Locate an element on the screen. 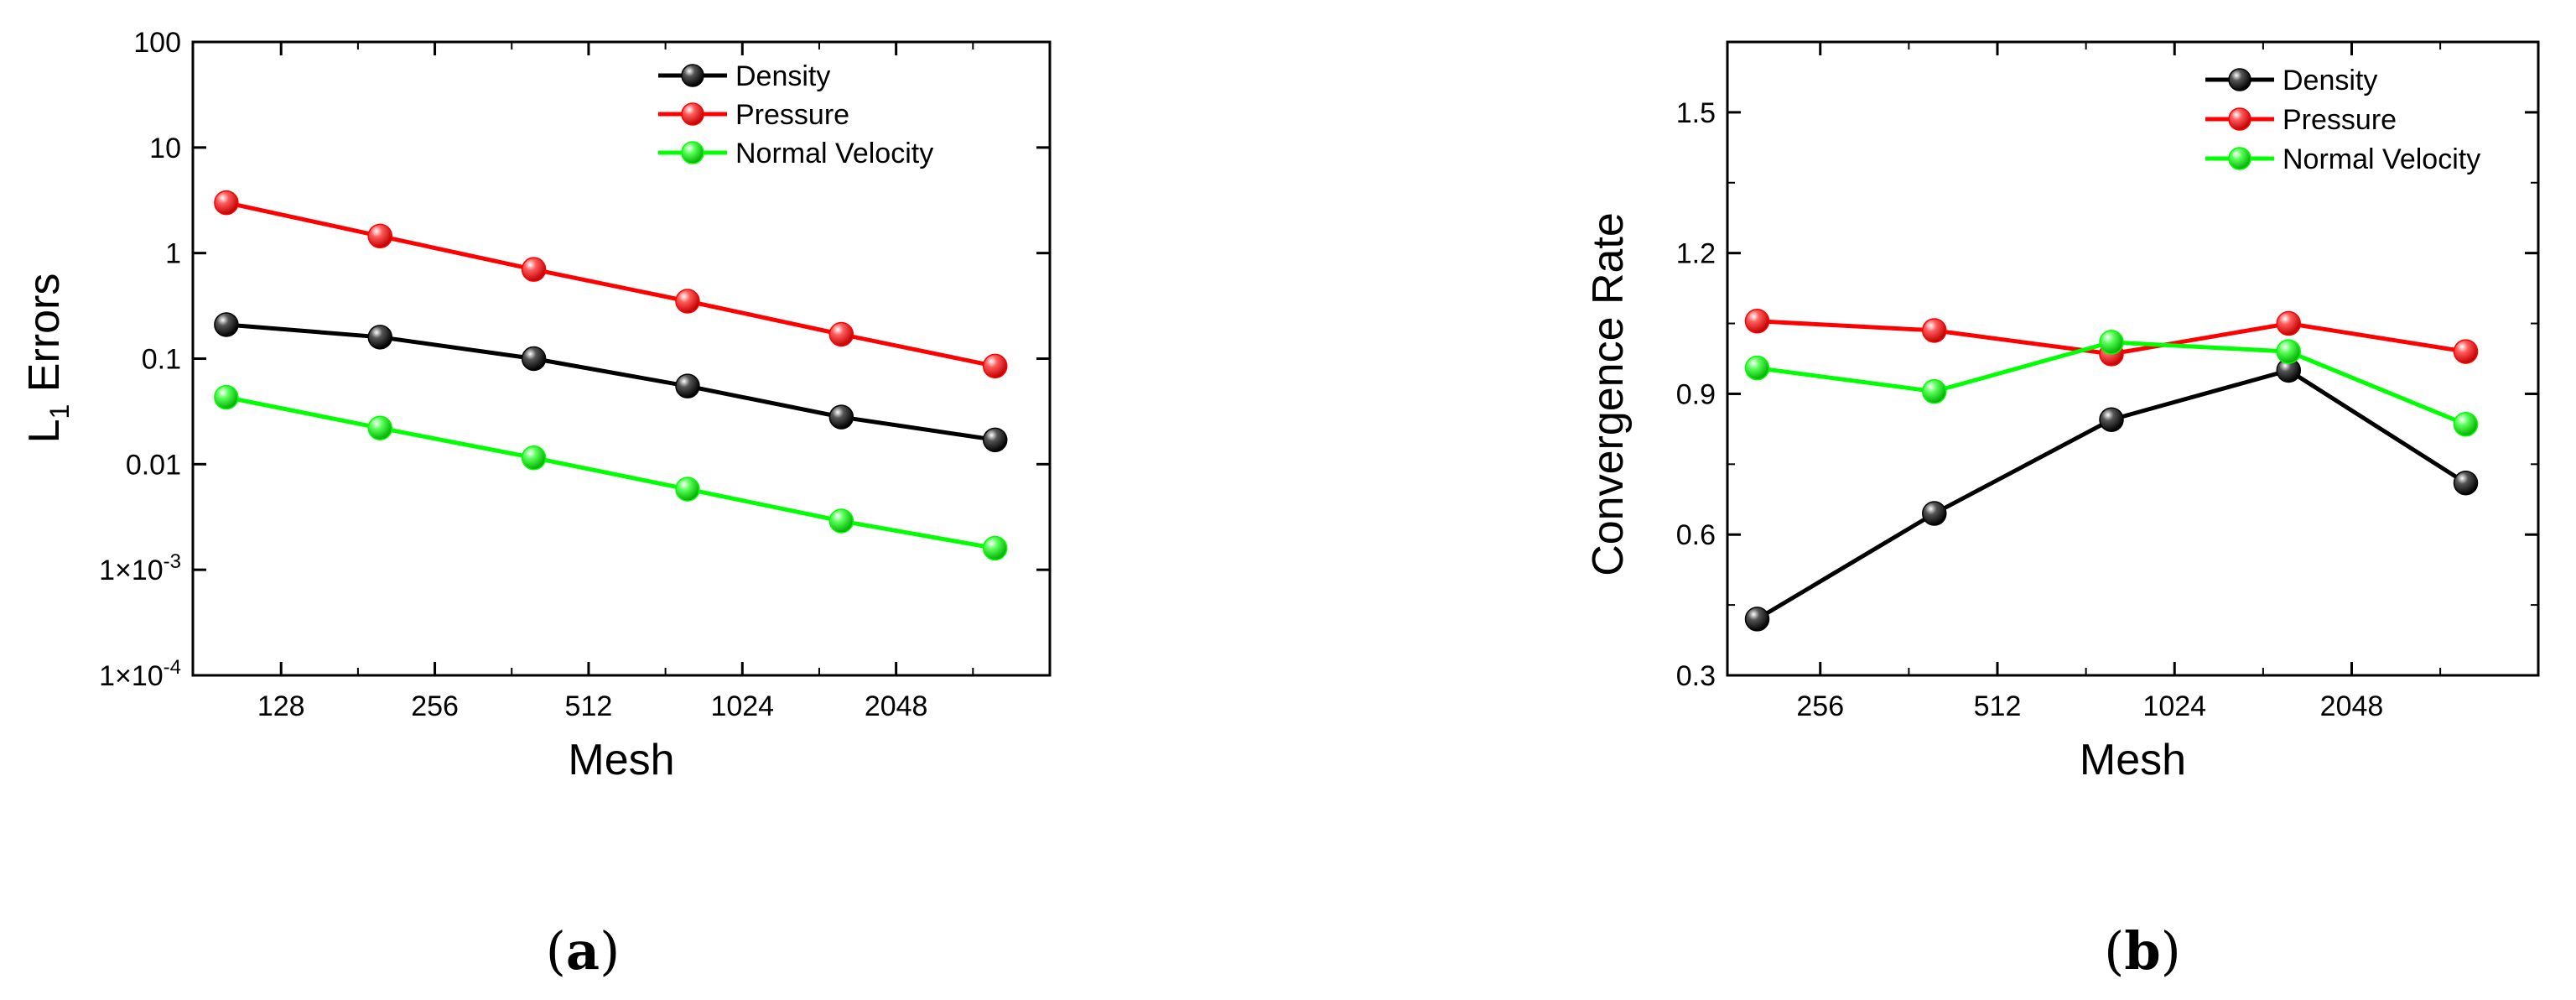  y-tick-base: 1 is located at coordinates (173, 254).